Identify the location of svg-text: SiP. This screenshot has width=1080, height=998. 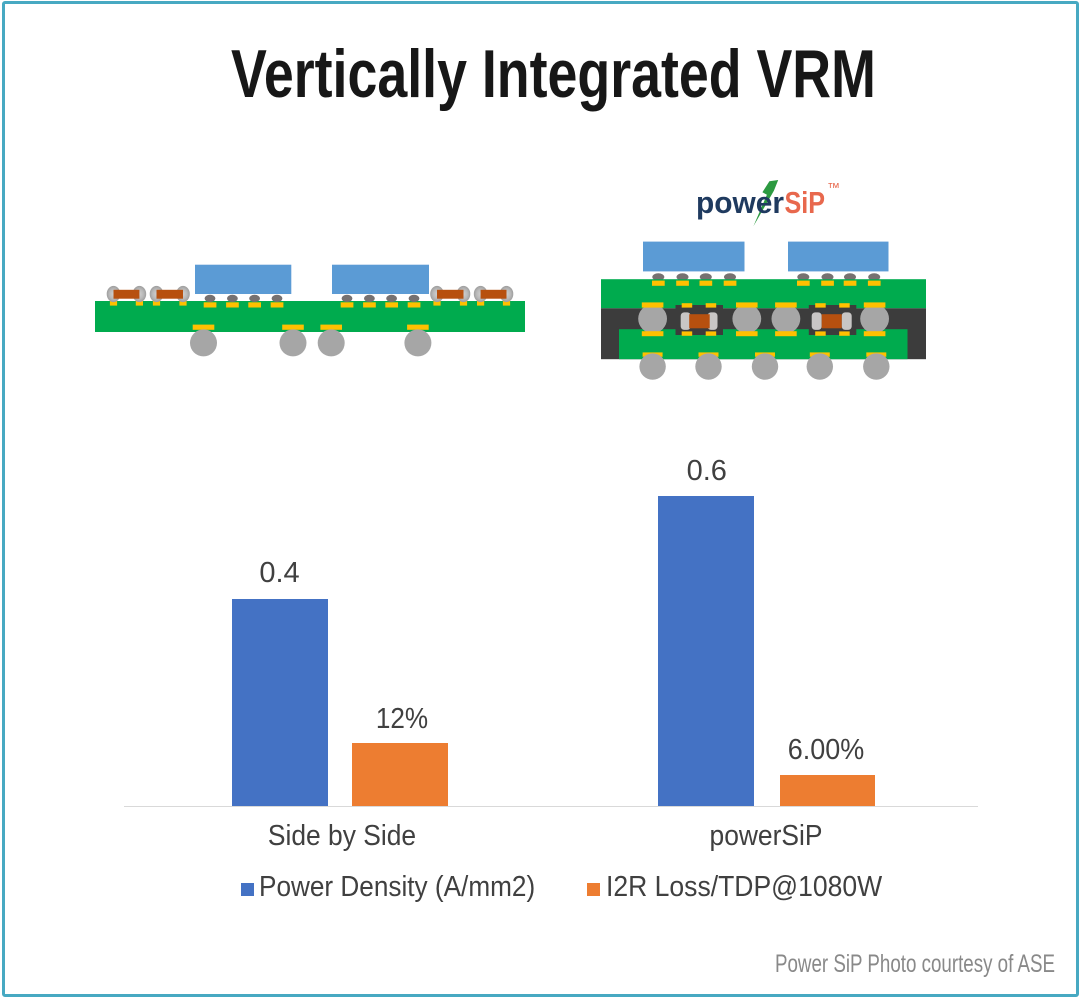
(805, 202).